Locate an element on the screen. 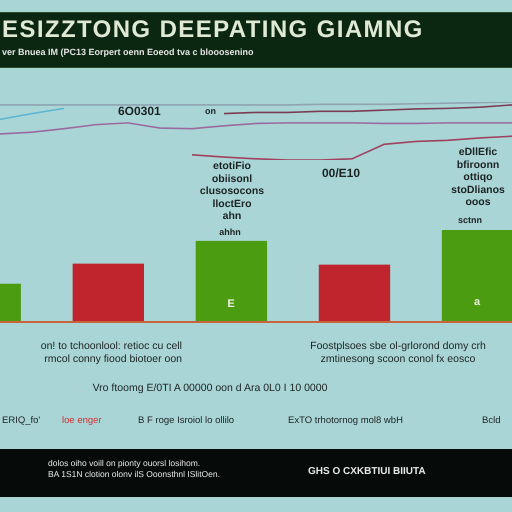 Image resolution: width=512 pixels, height=512 pixels. text: ERIQ_fo' is located at coordinates (21, 421).